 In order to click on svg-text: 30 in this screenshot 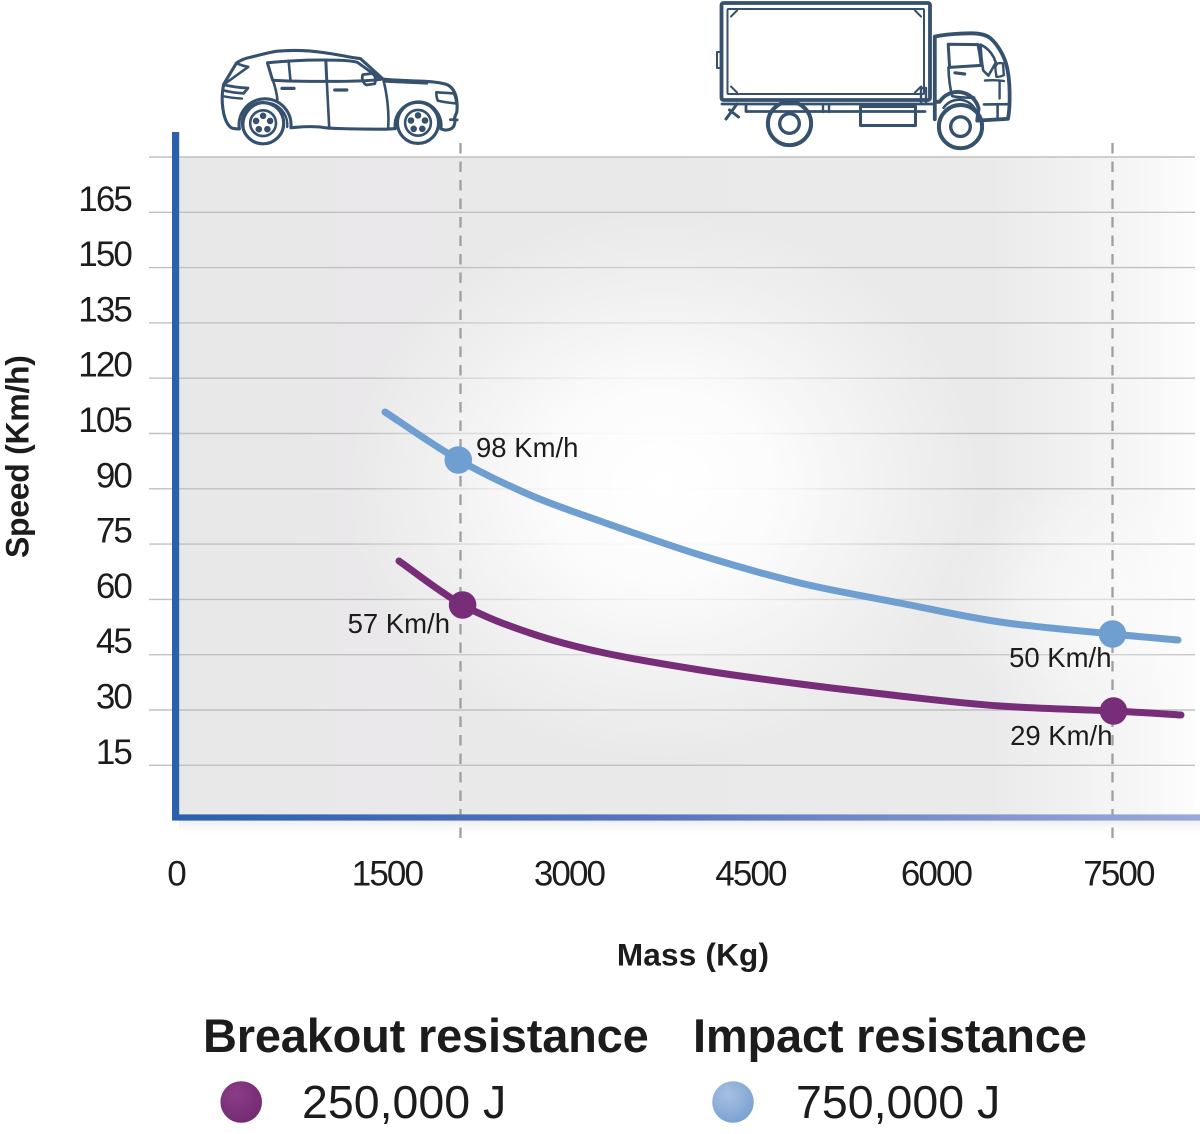, I will do `click(114, 697)`.